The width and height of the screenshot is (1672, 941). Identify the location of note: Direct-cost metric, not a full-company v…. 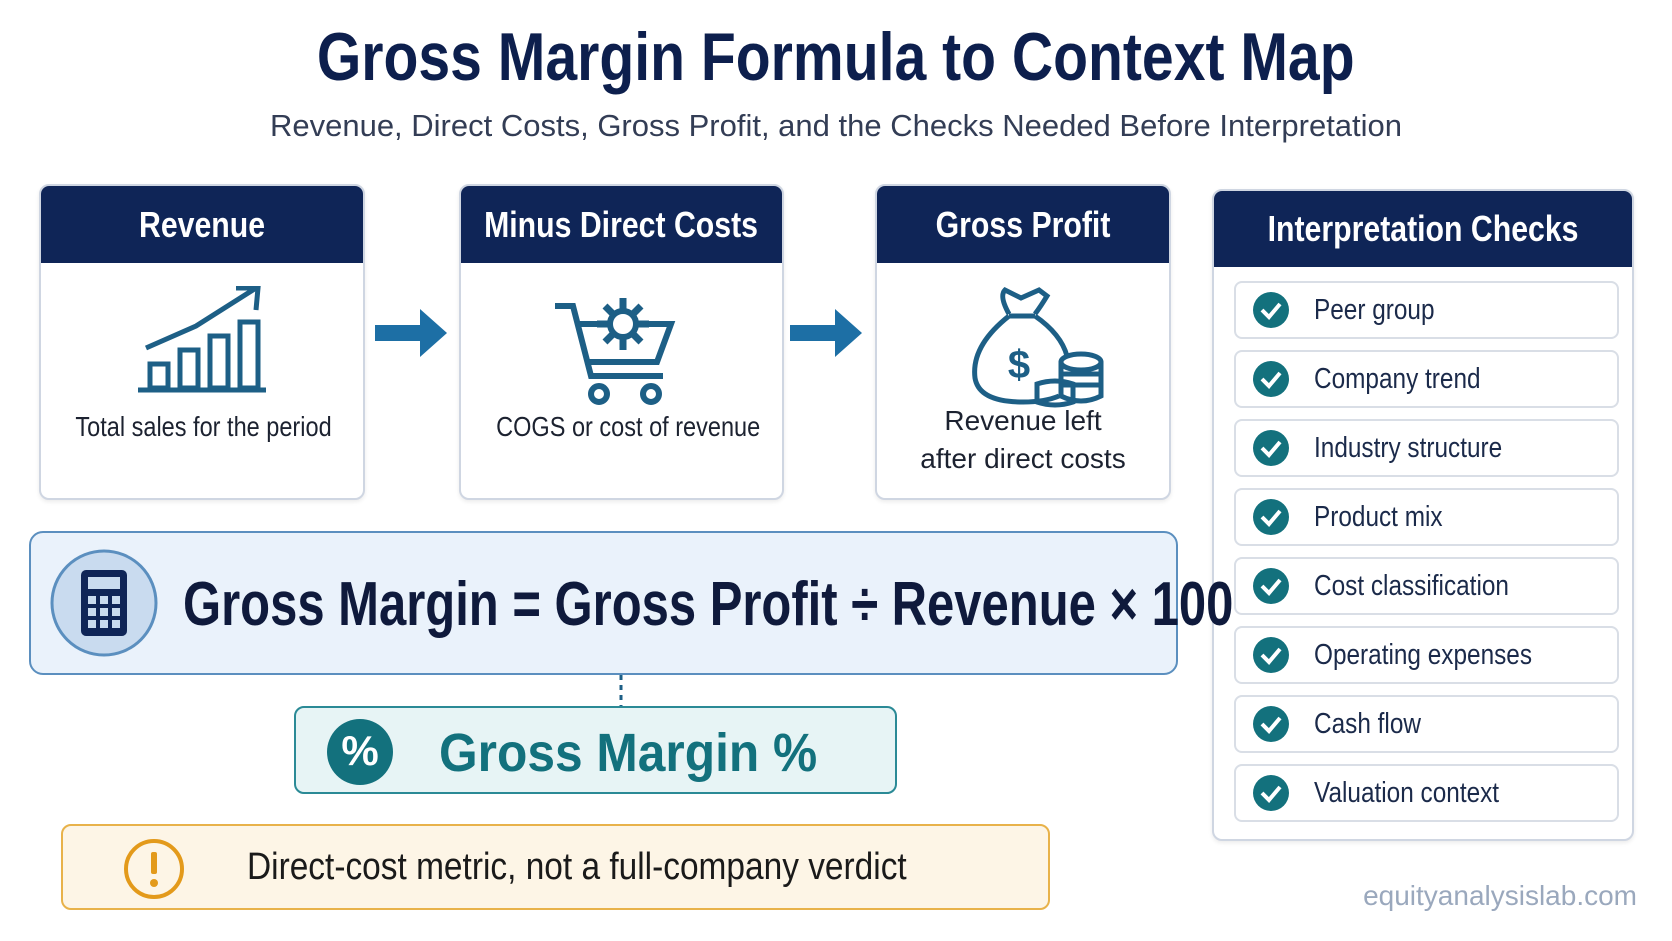
(622, 867).